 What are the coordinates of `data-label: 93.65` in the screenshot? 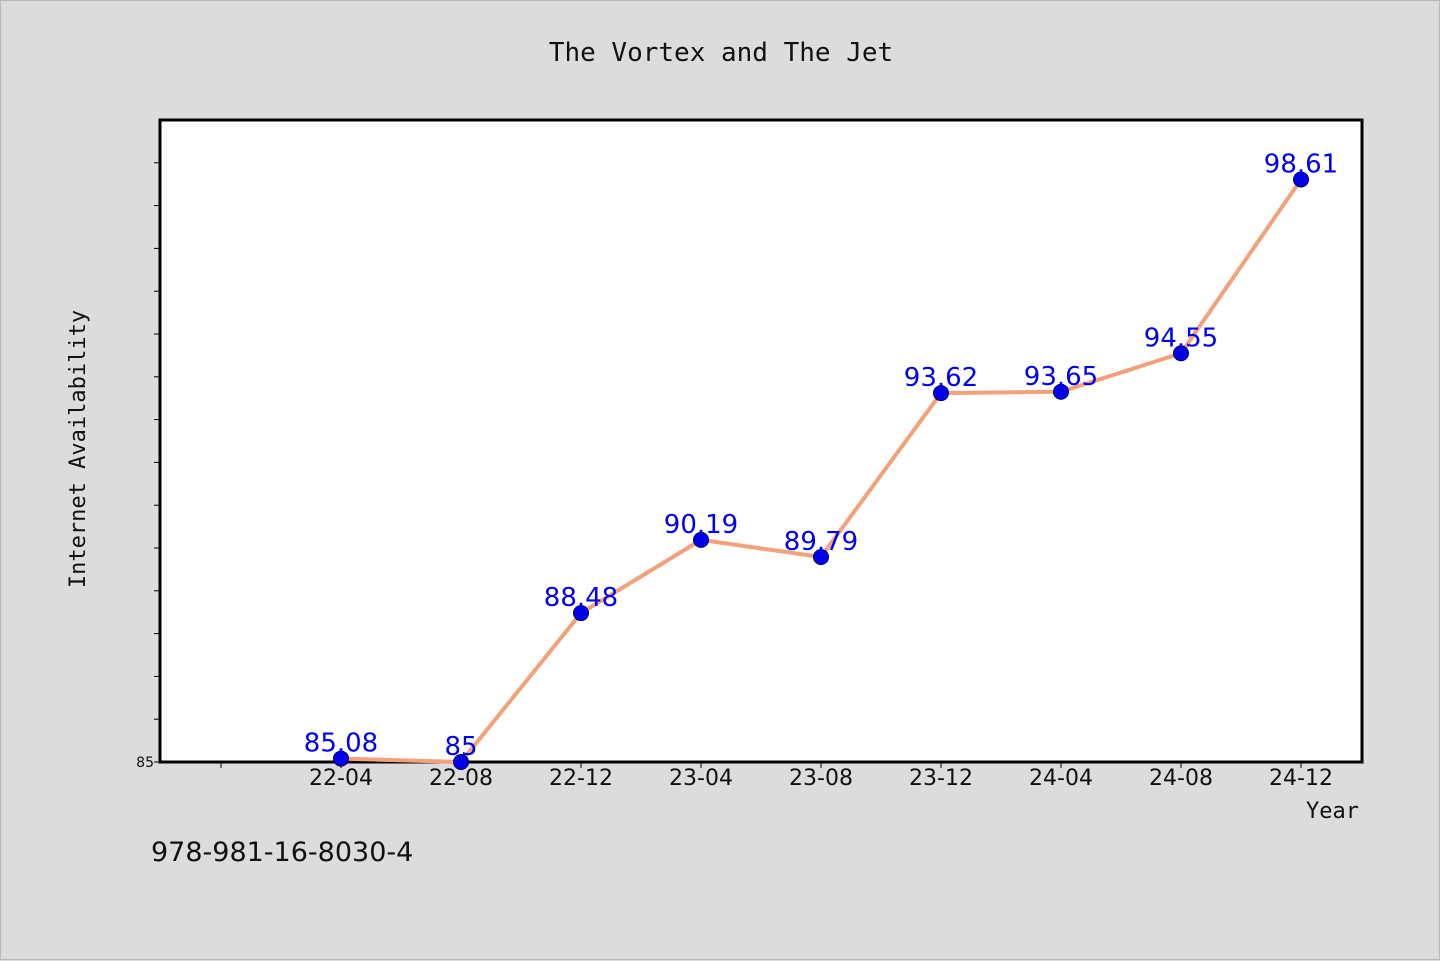 It's located at (1061, 377).